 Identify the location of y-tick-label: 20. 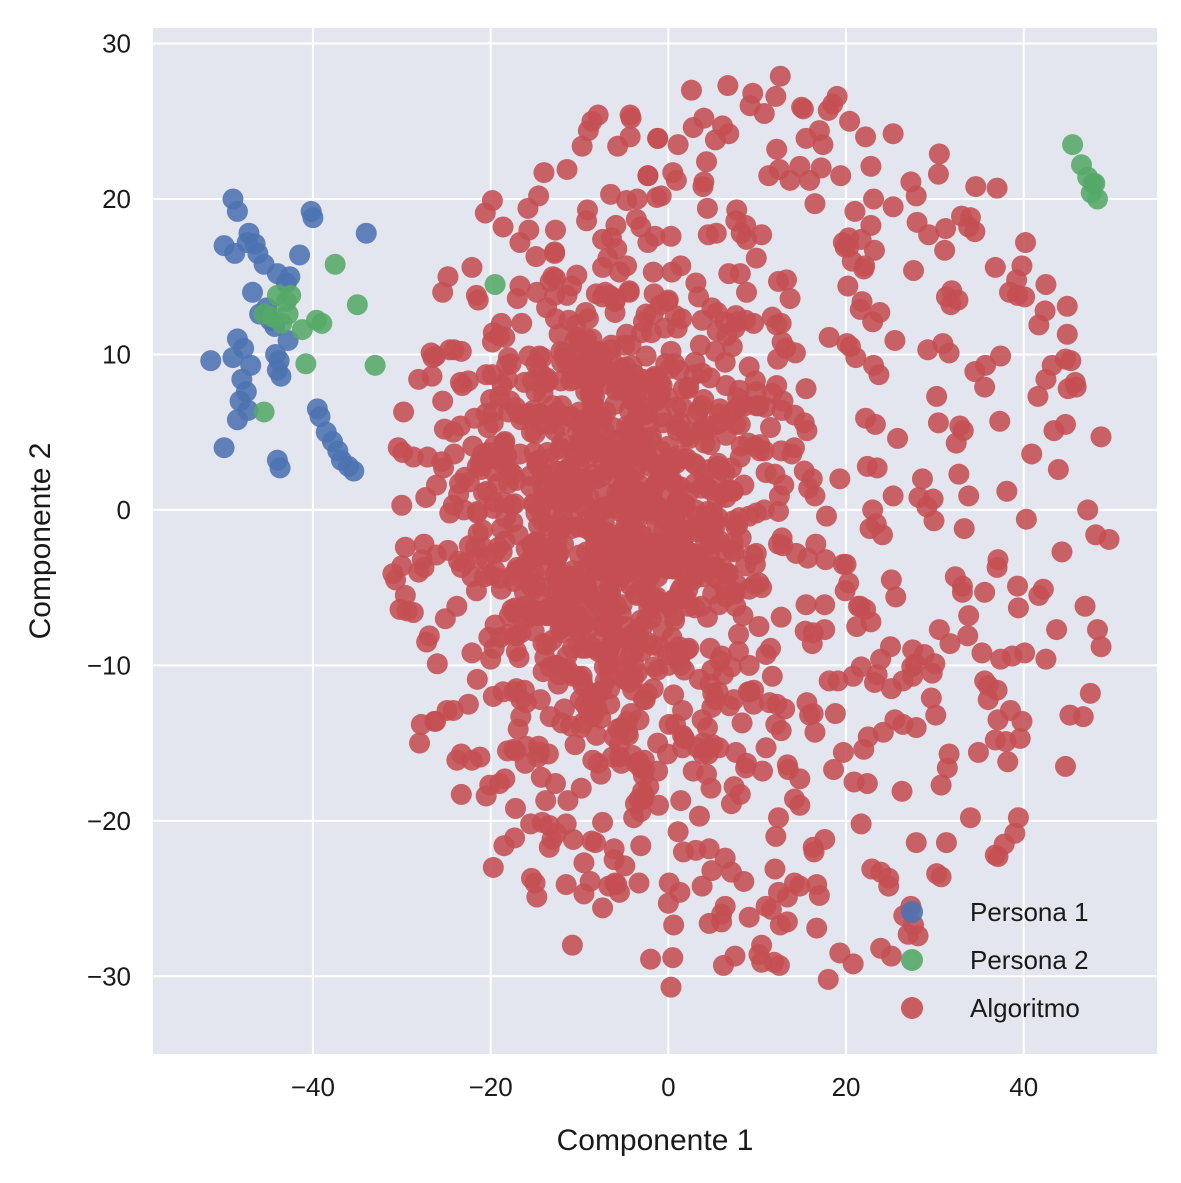
(116, 199).